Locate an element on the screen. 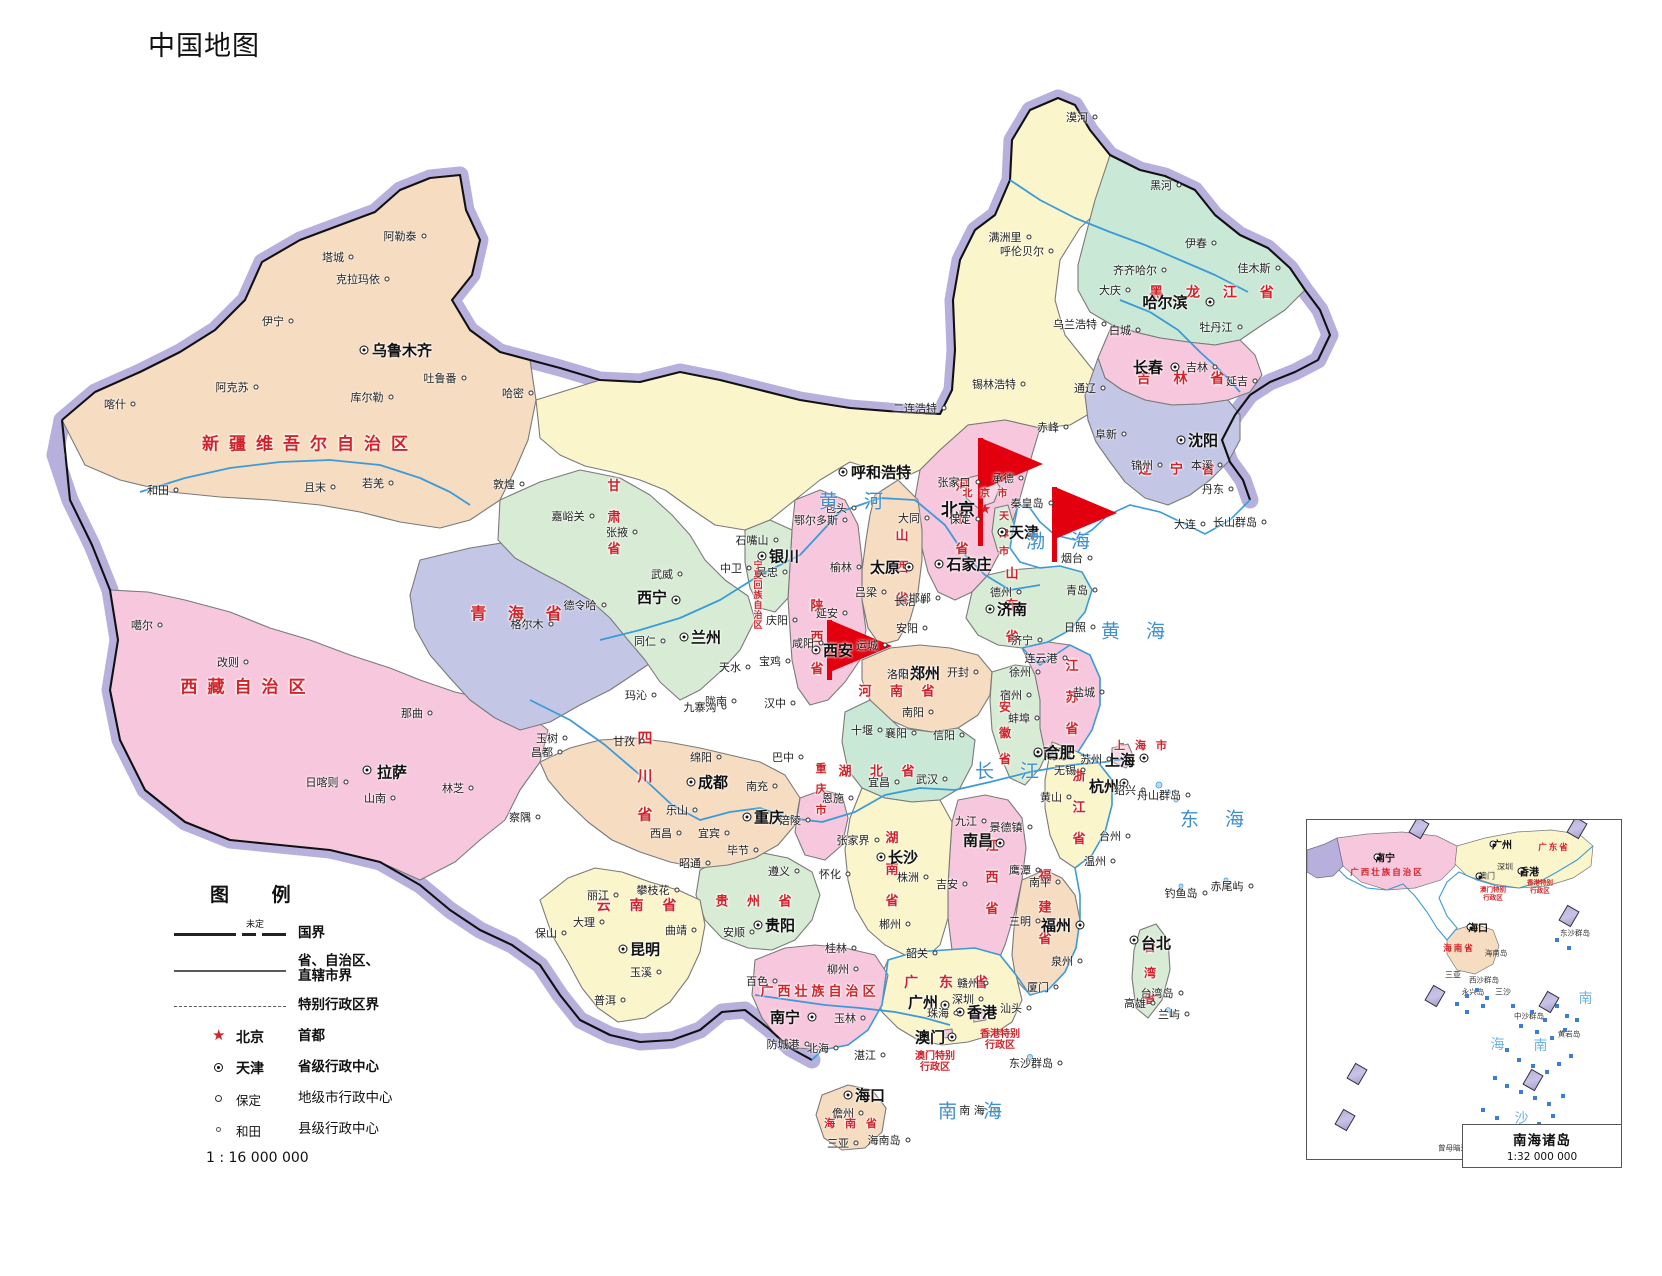  inset-guangxi is located at coordinates (1397, 861).